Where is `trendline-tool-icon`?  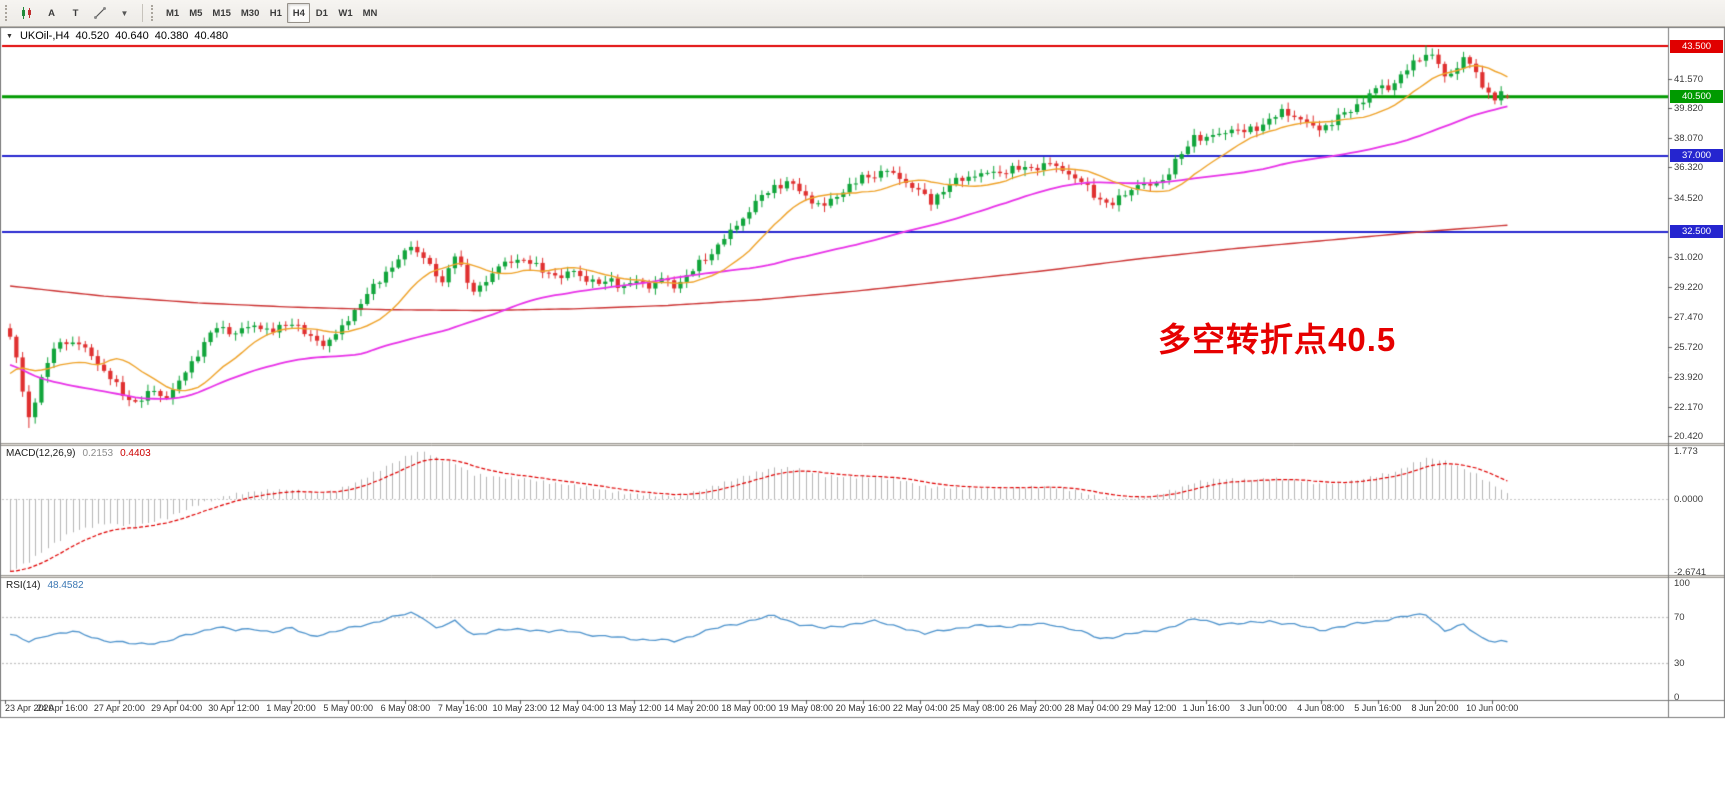
trendline-tool-icon is located at coordinates (100, 13).